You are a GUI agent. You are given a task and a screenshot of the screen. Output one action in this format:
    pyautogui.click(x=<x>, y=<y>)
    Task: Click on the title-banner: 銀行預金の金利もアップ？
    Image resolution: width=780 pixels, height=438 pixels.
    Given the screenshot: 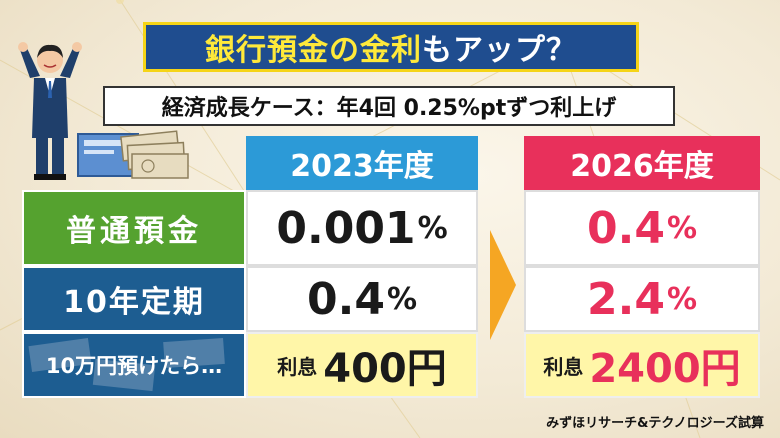 What is the action you would take?
    pyautogui.click(x=391, y=47)
    